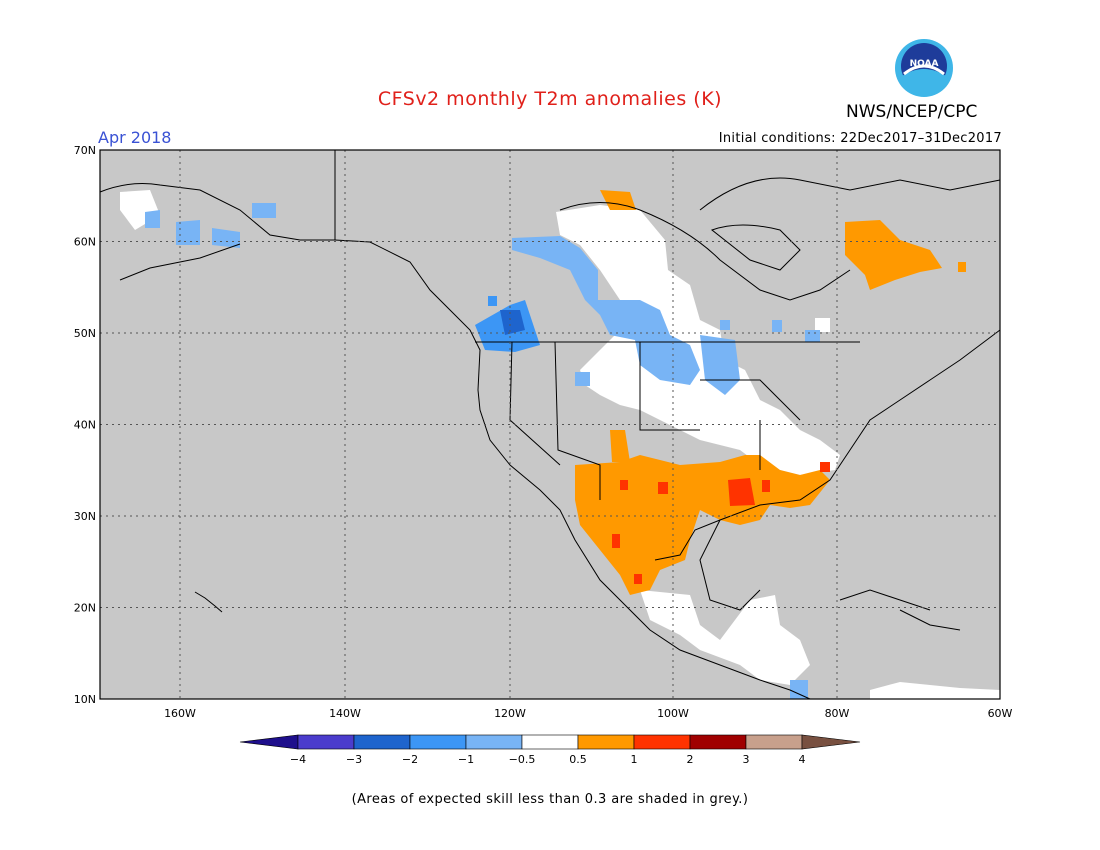 This screenshot has width=1100, height=850. What do you see at coordinates (860, 138) in the screenshot?
I see `initial-conditions-label: Initial conditions: 22Dec2017–31Dec2017` at bounding box center [860, 138].